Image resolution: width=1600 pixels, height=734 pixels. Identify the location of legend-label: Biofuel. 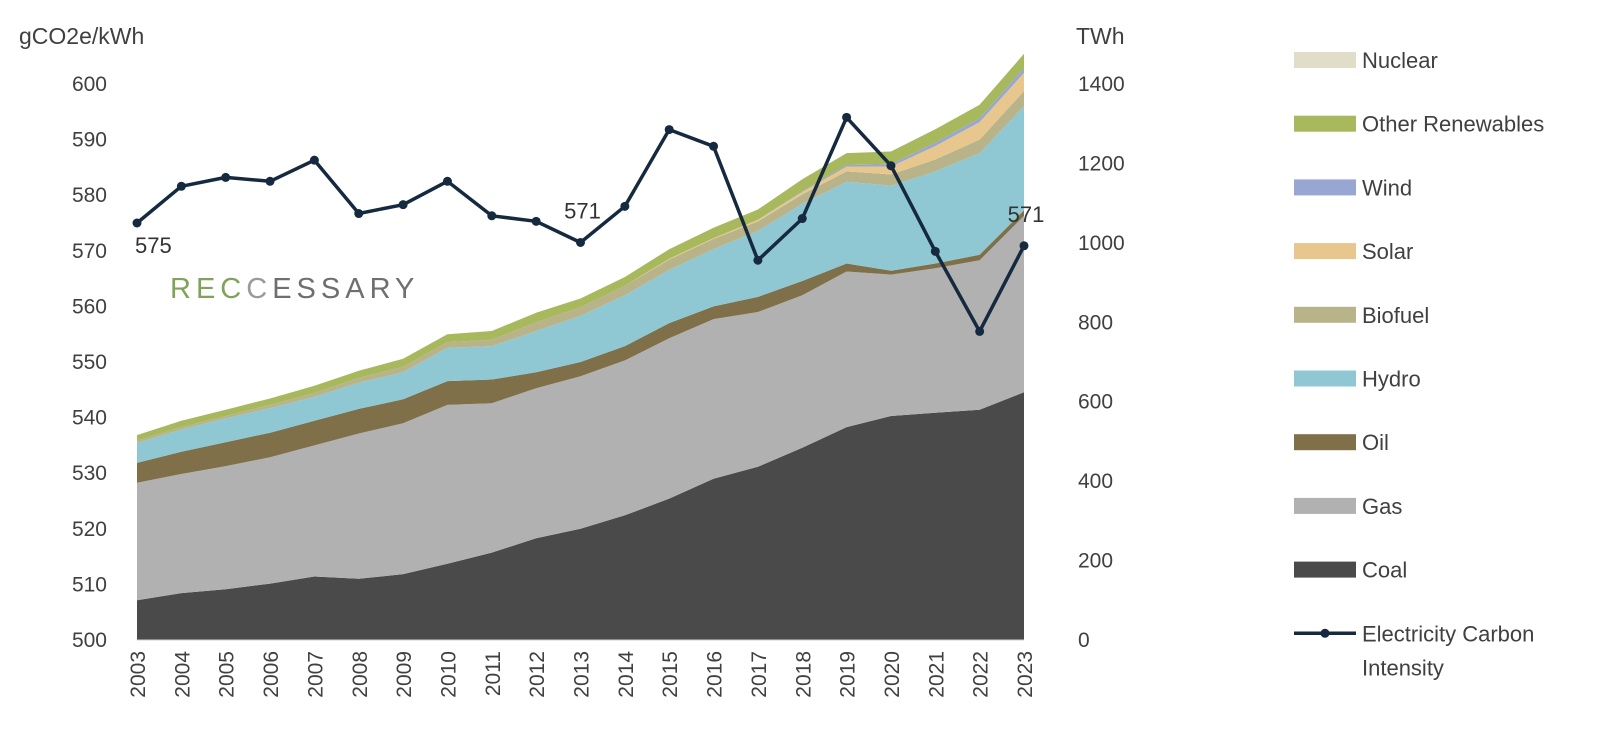
(1395, 315).